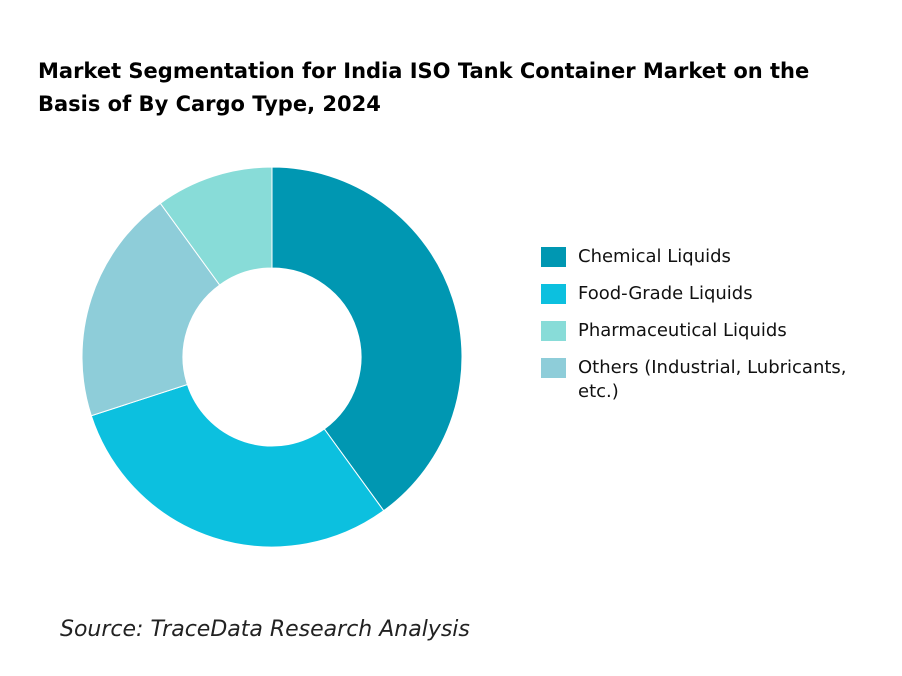 The image size is (902, 676). What do you see at coordinates (367, 339) in the screenshot?
I see `slice-chemical-liquids` at bounding box center [367, 339].